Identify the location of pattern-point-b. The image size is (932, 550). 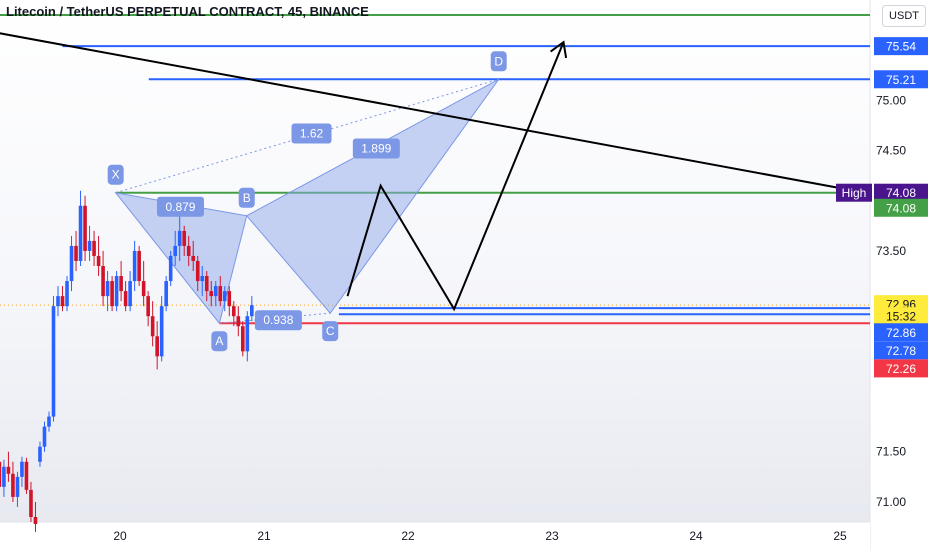
(246, 197).